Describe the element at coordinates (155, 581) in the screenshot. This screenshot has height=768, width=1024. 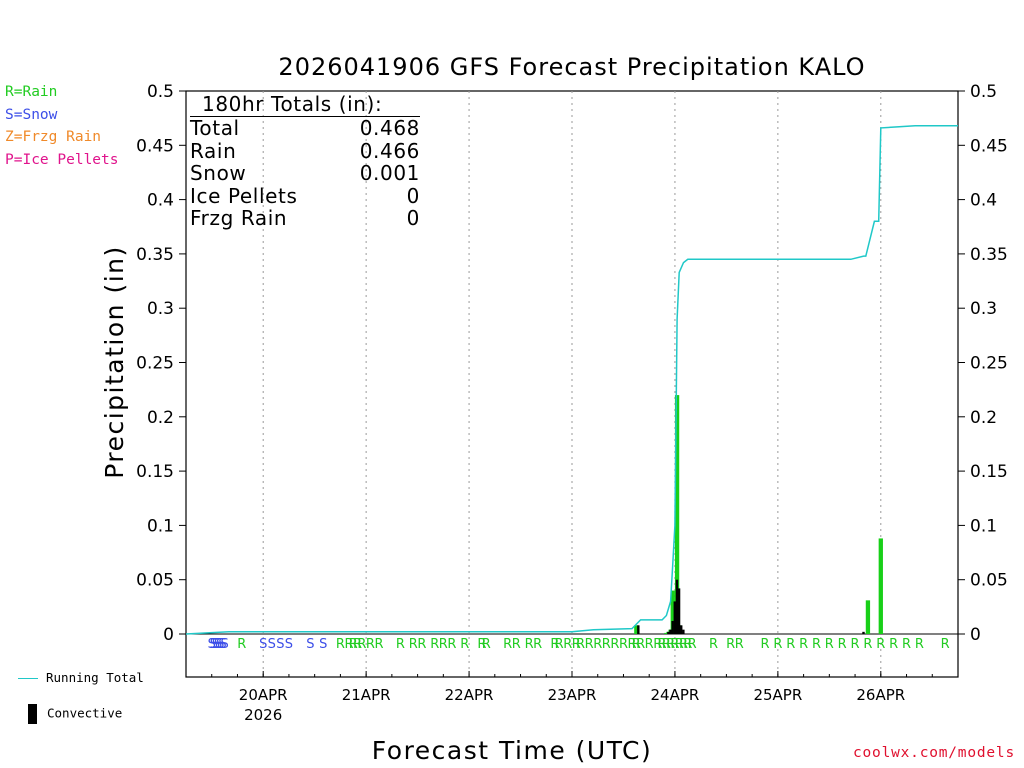
I see `y-tick-label-left: 0.05` at that location.